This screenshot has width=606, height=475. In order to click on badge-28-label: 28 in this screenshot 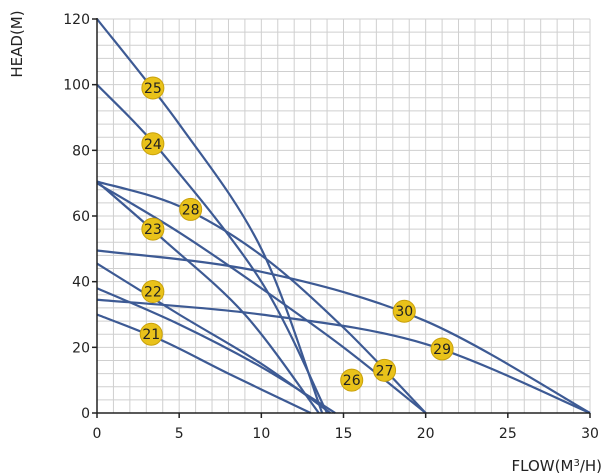, I will do `click(191, 210)`.